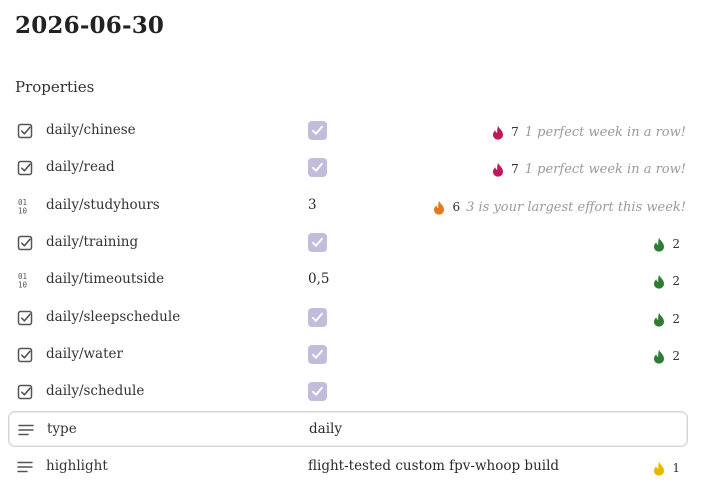 The width and height of the screenshot is (712, 497). What do you see at coordinates (456, 207) in the screenshot?
I see `streak-count: 6` at bounding box center [456, 207].